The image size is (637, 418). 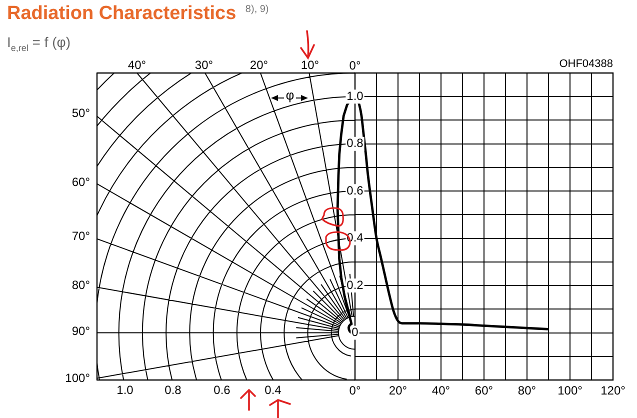 I want to click on y-tick-label: 1.0, so click(x=355, y=95).